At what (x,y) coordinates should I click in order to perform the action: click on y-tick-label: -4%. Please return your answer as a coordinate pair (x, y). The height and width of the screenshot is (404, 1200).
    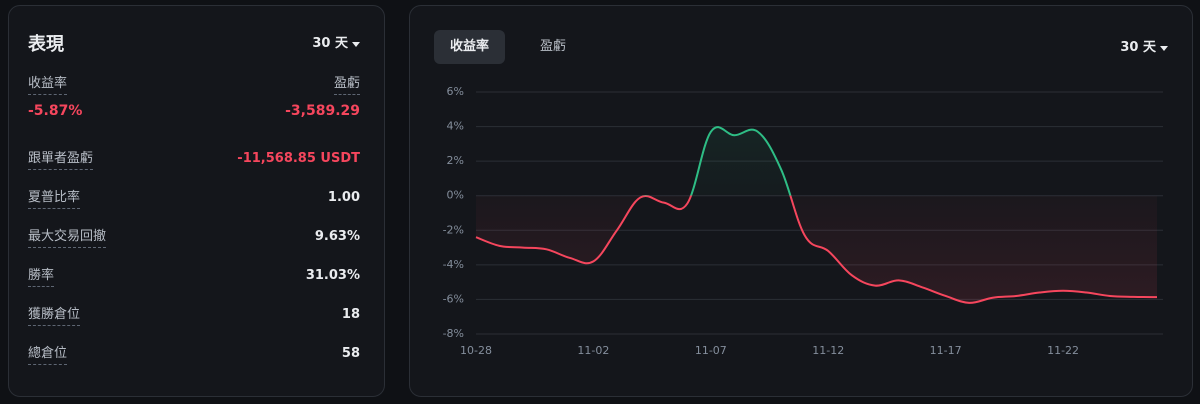
    Looking at the image, I should click on (453, 264).